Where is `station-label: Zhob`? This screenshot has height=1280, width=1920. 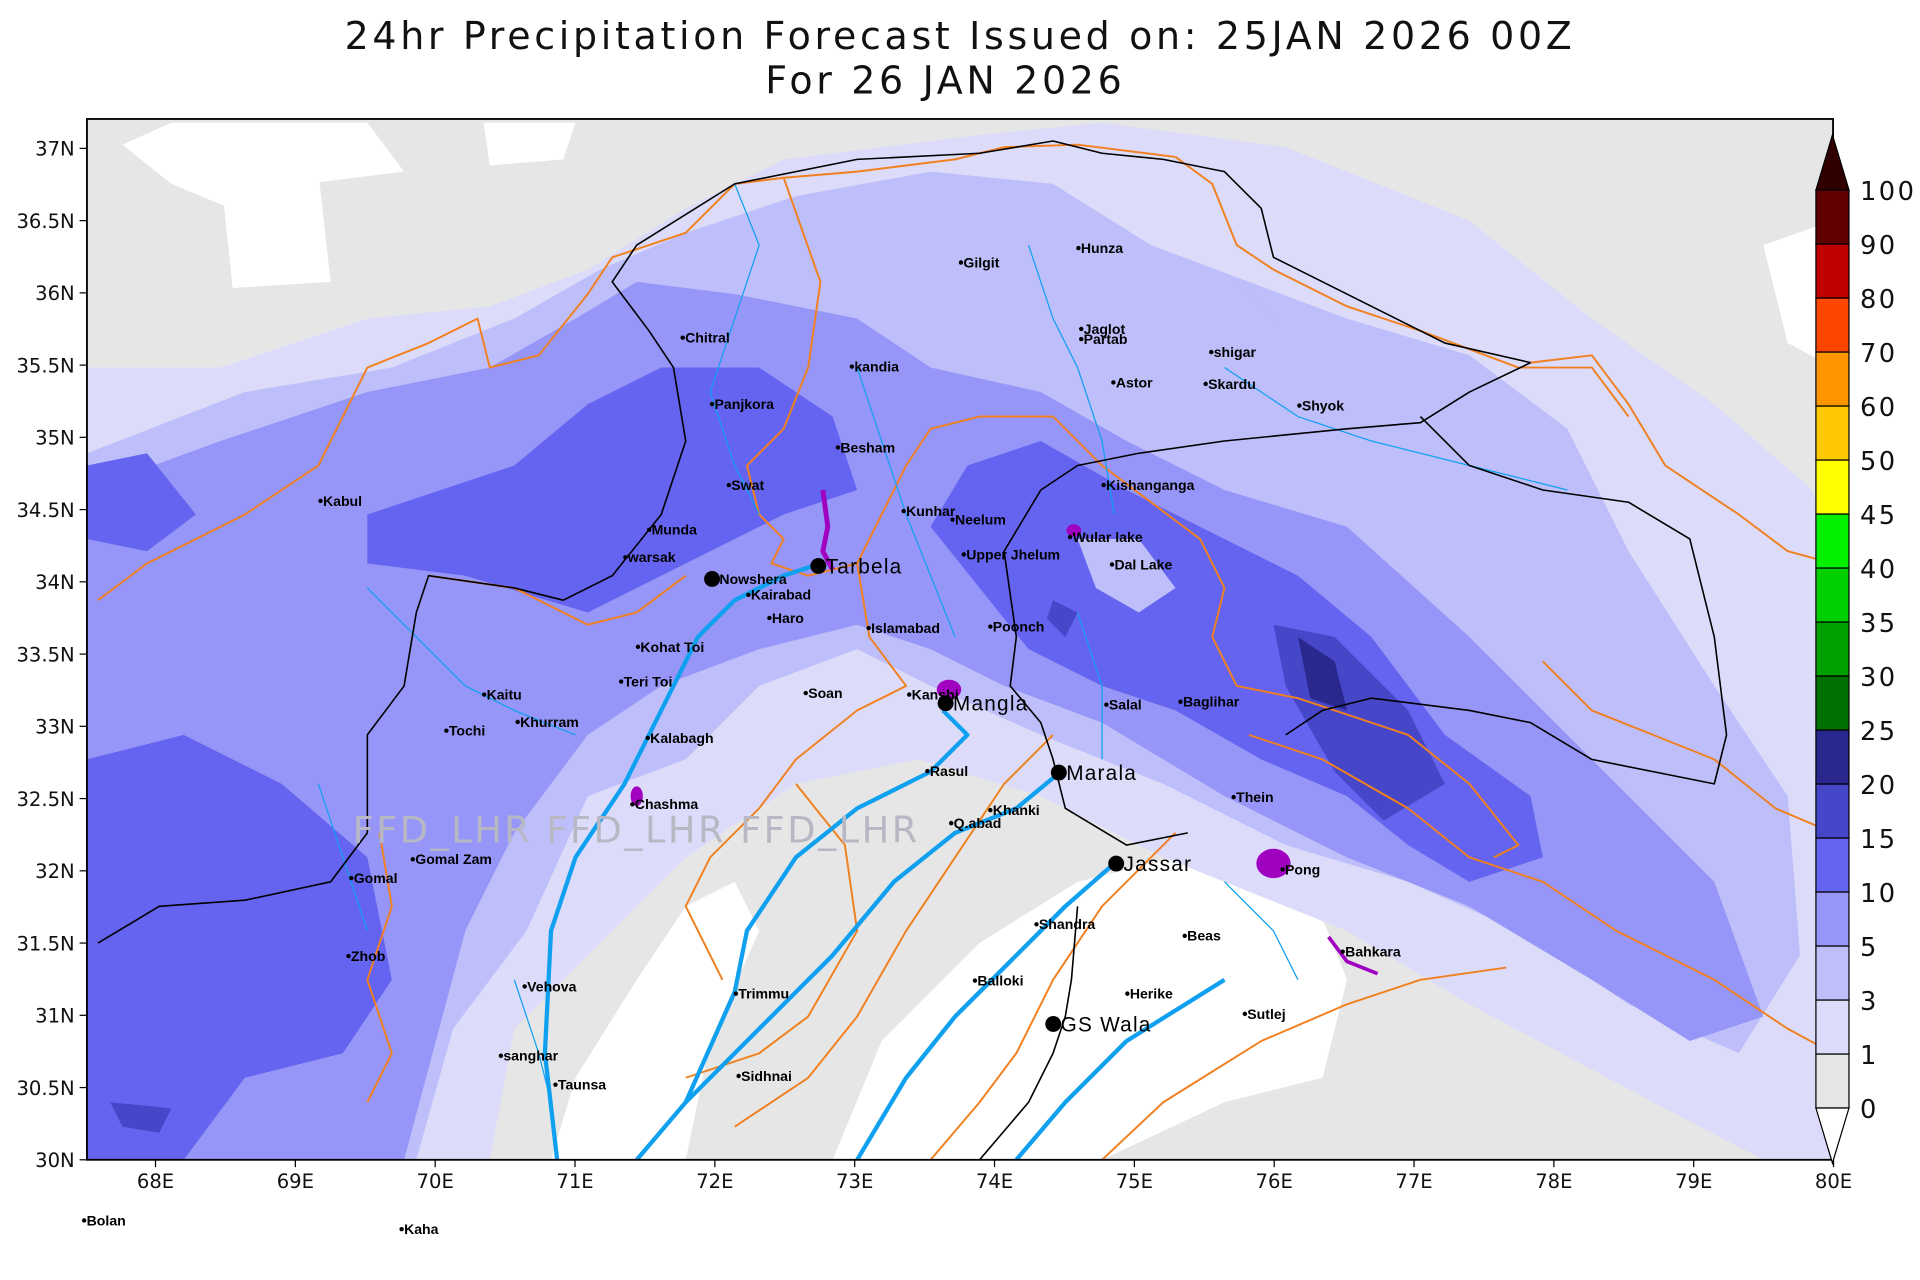
station-label: Zhob is located at coordinates (368, 956).